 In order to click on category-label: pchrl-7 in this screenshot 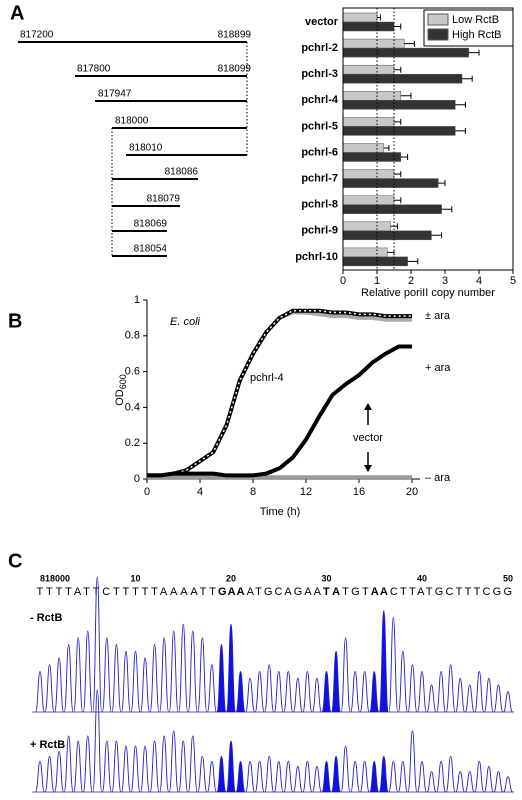, I will do `click(319, 179)`.